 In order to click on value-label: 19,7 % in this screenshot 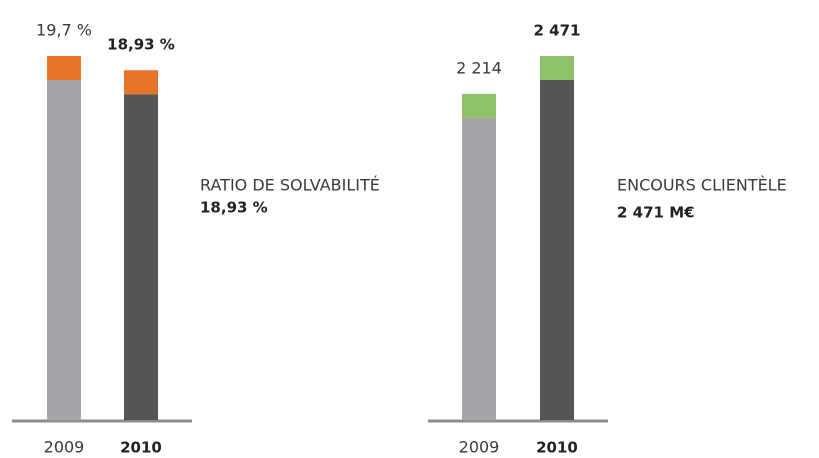, I will do `click(64, 30)`.